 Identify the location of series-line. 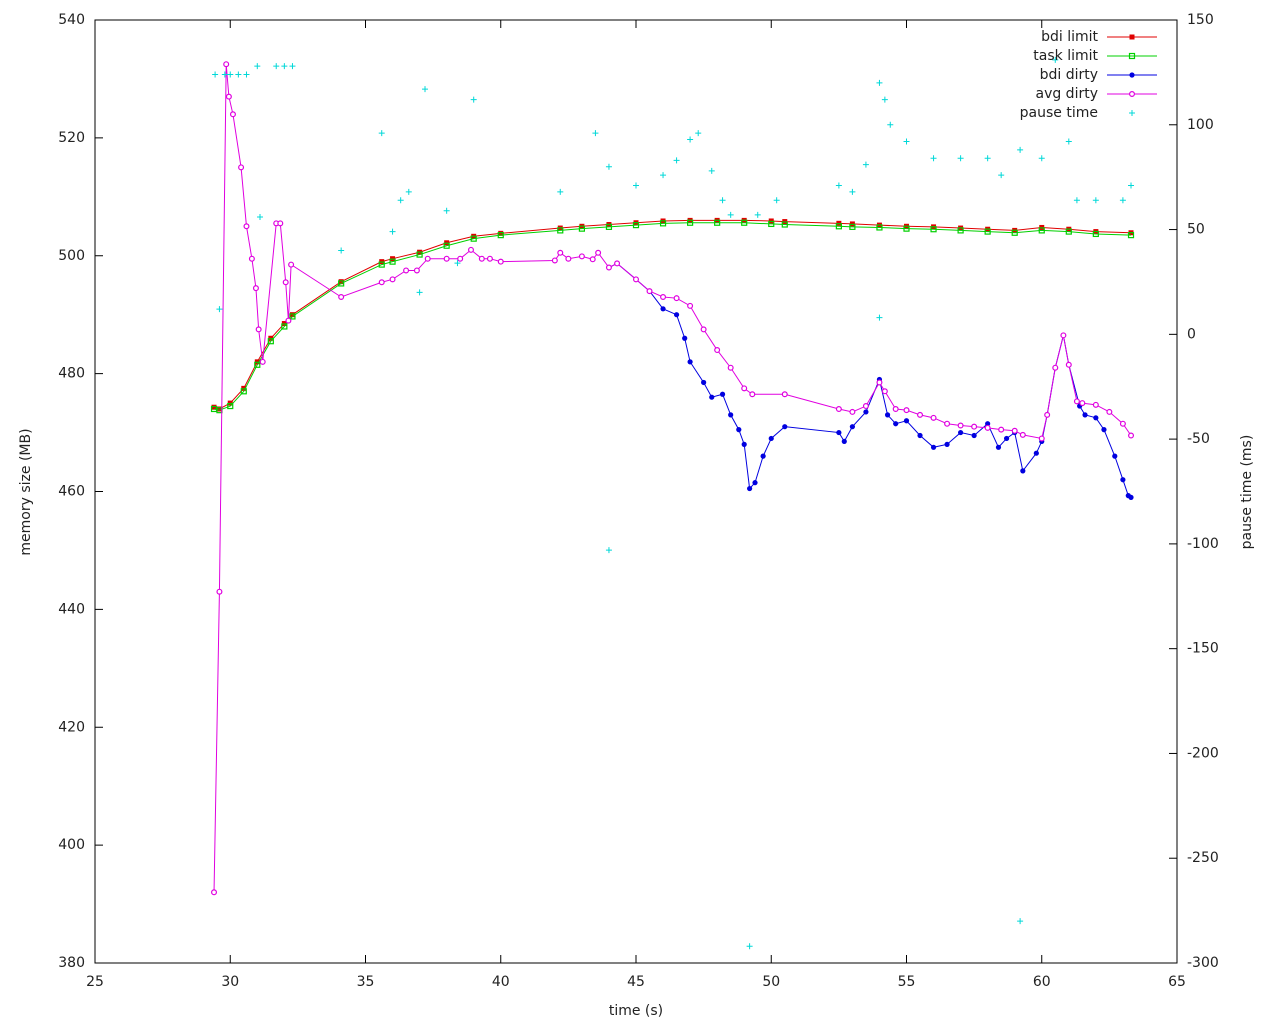
(672, 314).